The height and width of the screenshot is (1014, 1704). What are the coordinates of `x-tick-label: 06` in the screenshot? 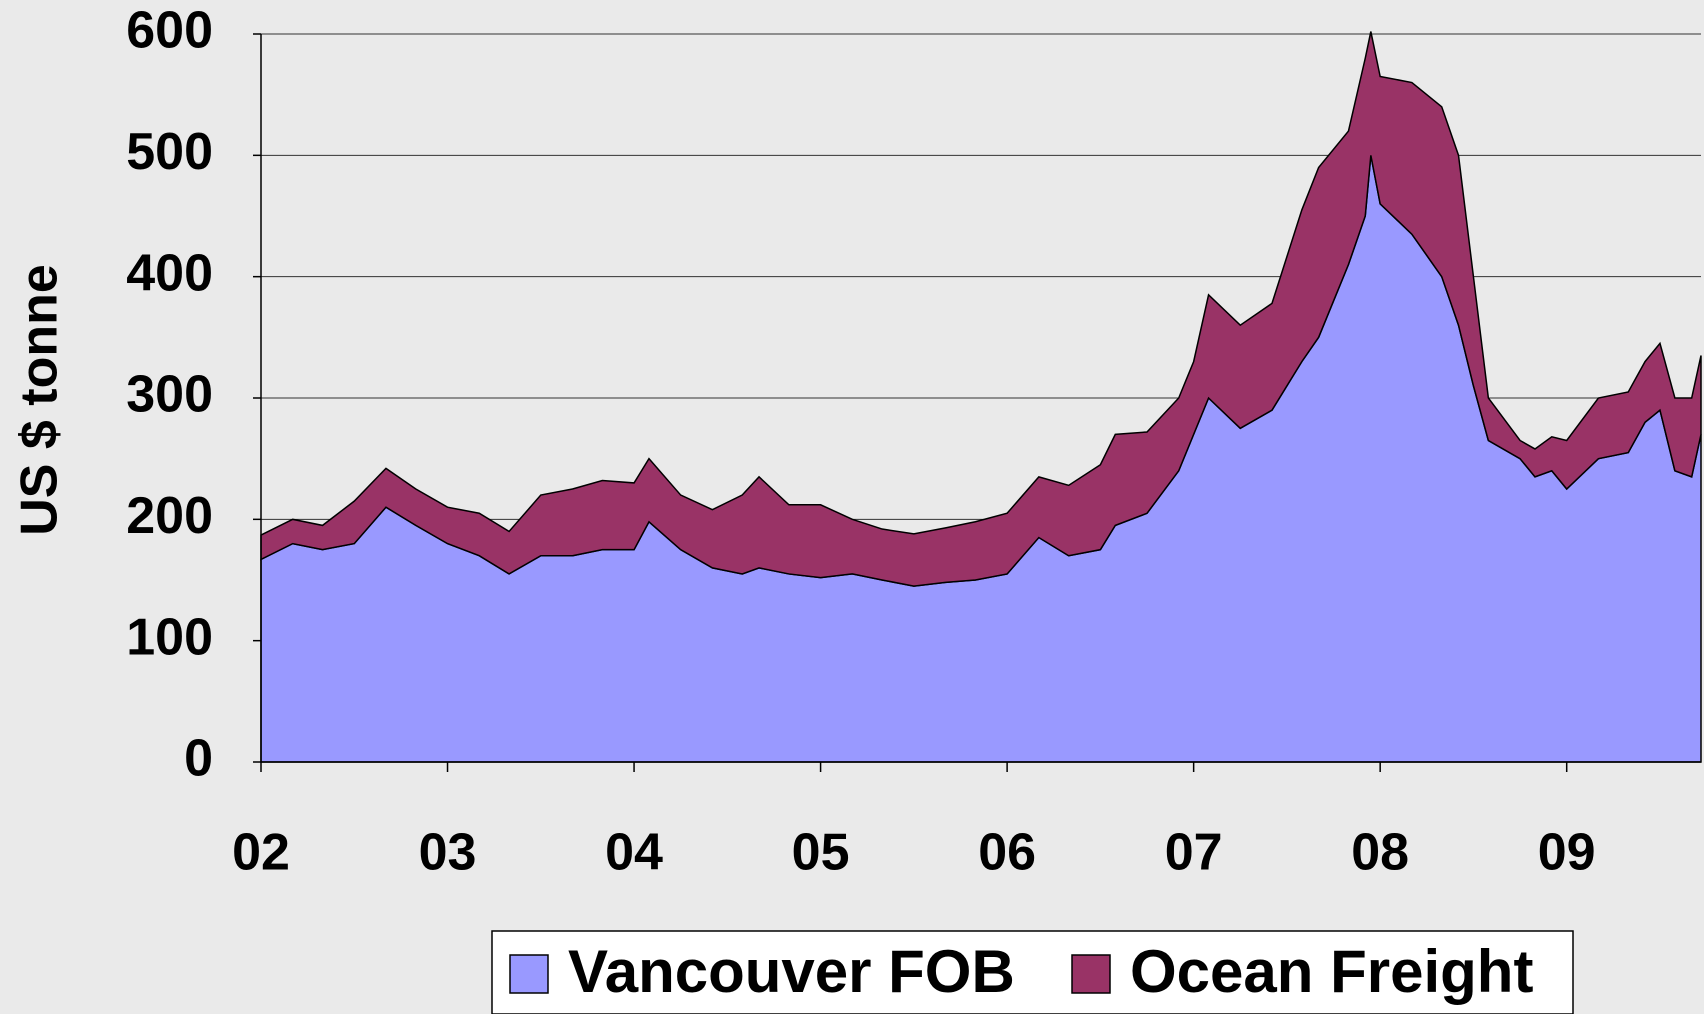 It's located at (1007, 853).